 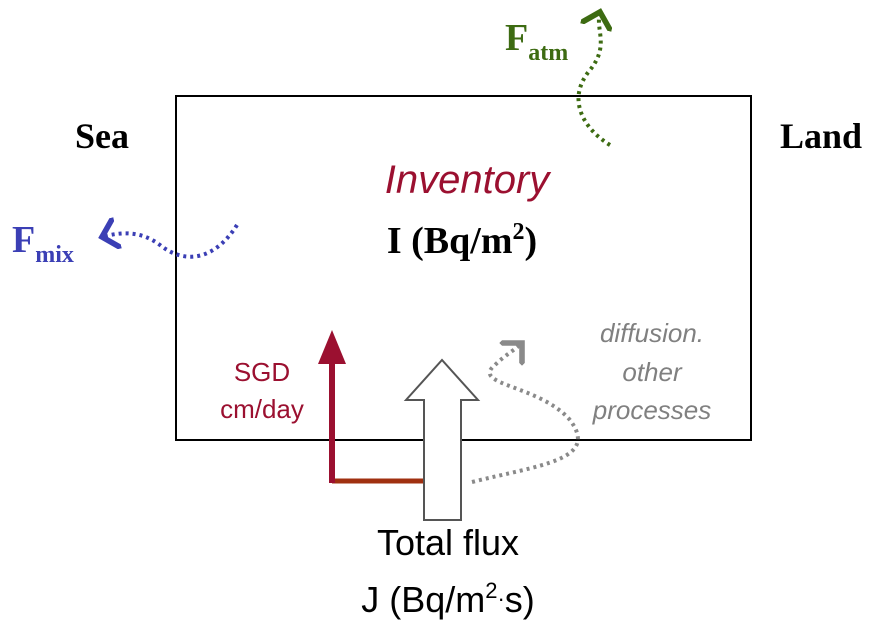 What do you see at coordinates (525, 413) in the screenshot?
I see `diffusion-arrow` at bounding box center [525, 413].